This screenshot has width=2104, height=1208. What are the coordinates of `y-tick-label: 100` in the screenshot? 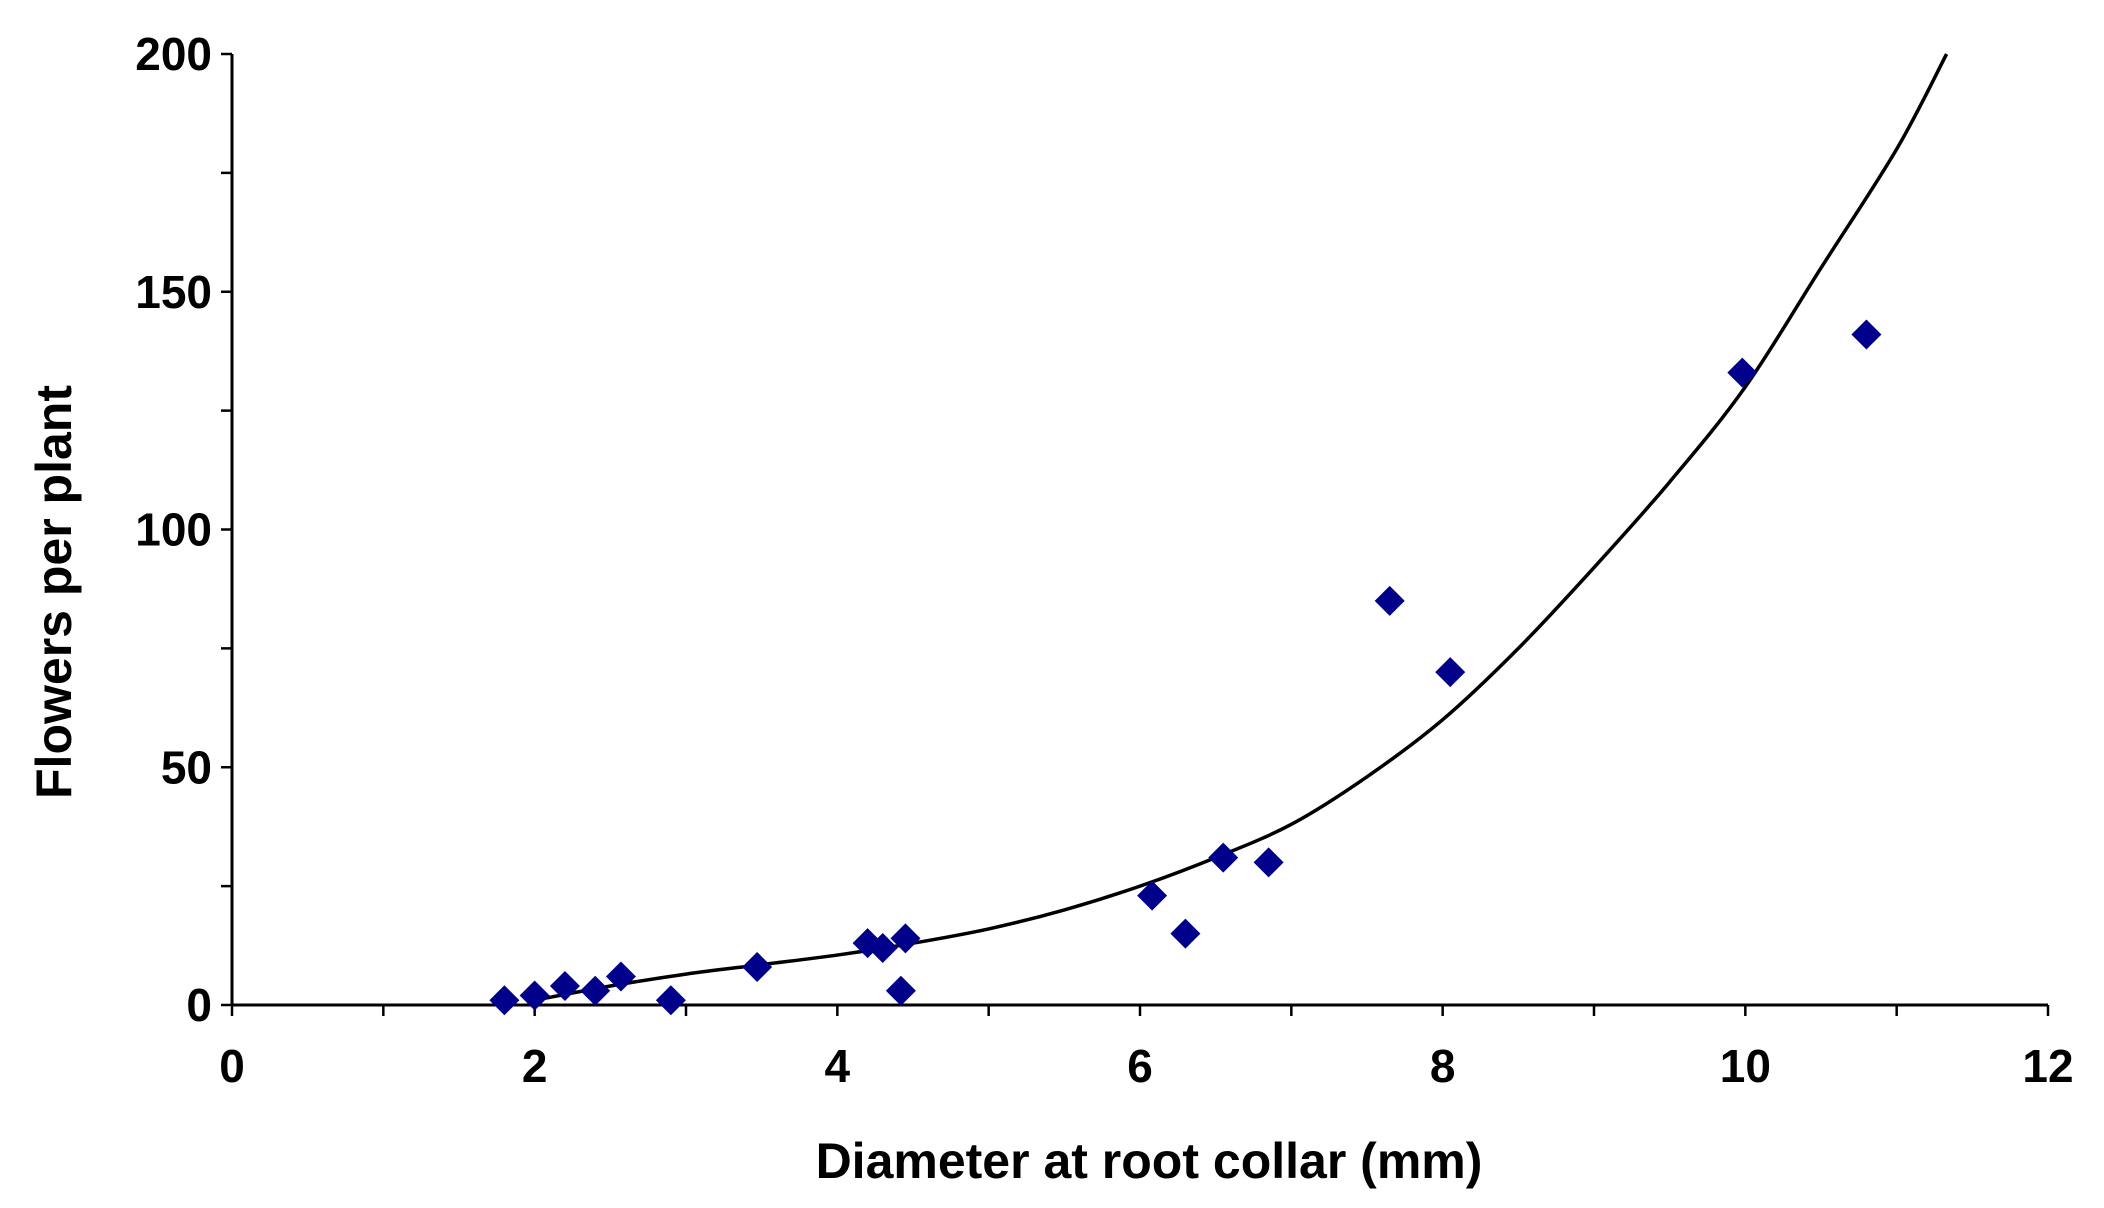 It's located at (173, 530).